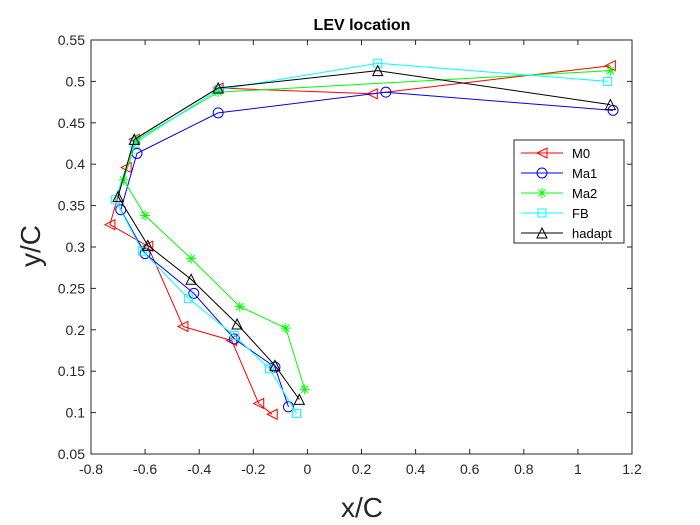 The height and width of the screenshot is (525, 700). Describe the element at coordinates (569, 191) in the screenshot. I see `legend: M0 Ma1 Ma2 FB hadapt` at that location.